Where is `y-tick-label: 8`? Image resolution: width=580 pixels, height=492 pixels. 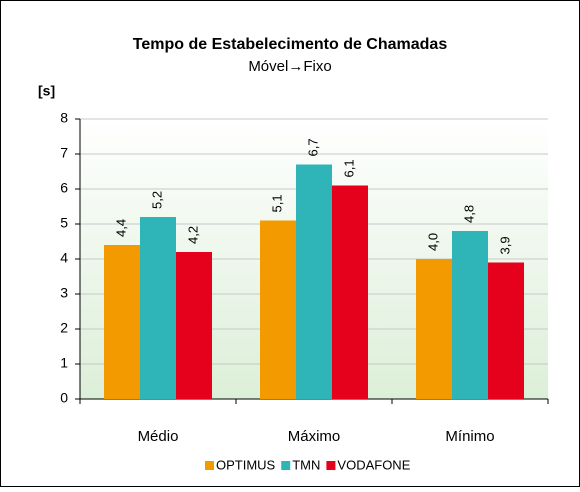 y-tick-label: 8 is located at coordinates (64, 118).